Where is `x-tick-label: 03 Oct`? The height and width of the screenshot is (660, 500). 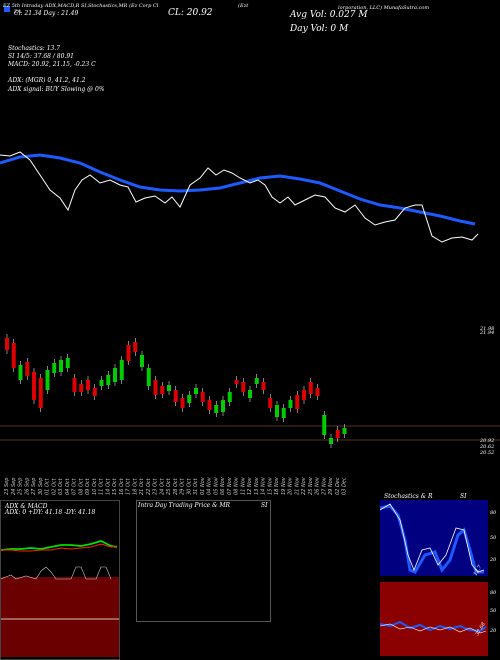
x-tick-label: 03 Oct is located at coordinates (61, 486).